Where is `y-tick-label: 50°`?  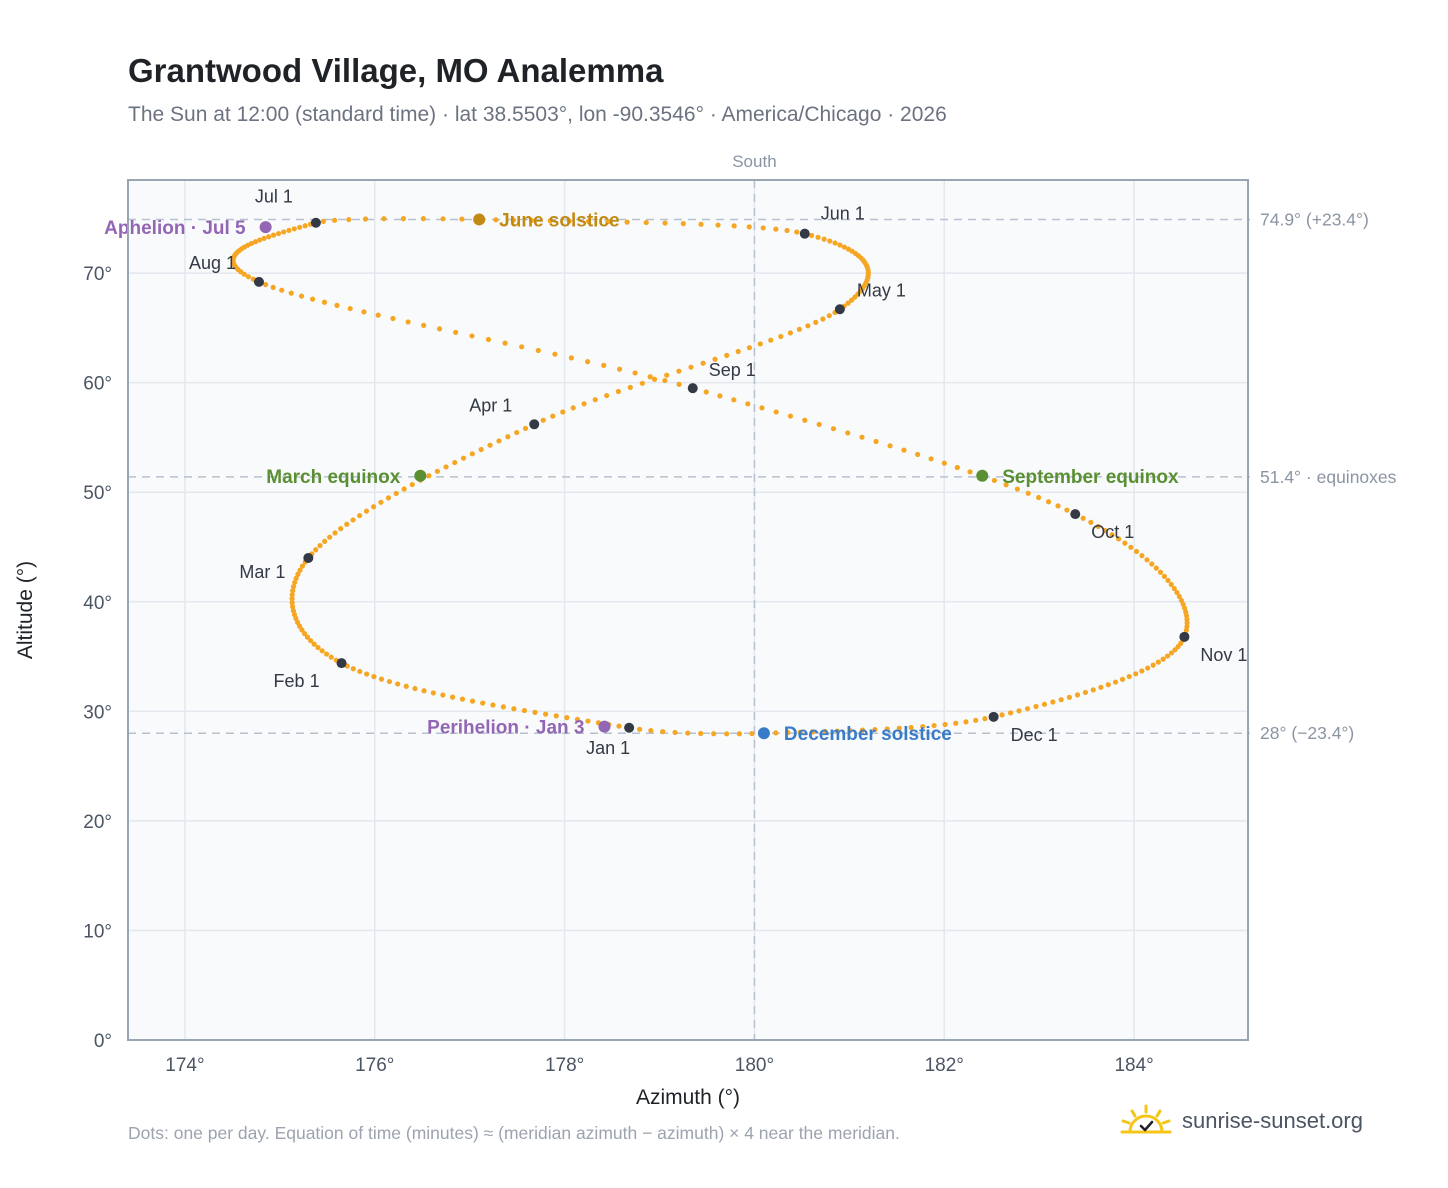 y-tick-label: 50° is located at coordinates (97, 493).